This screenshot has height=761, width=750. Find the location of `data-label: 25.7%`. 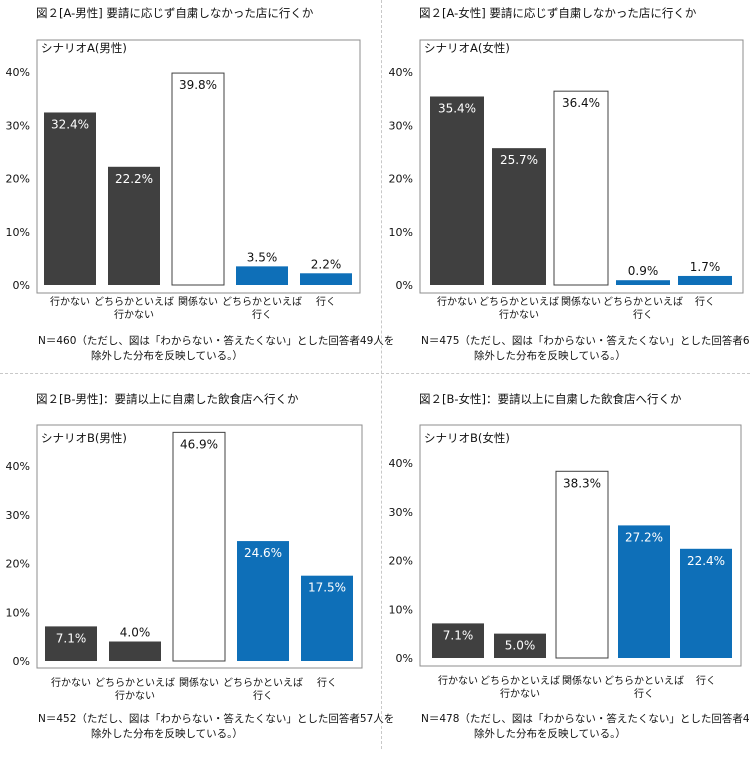

data-label: 25.7% is located at coordinates (519, 160).